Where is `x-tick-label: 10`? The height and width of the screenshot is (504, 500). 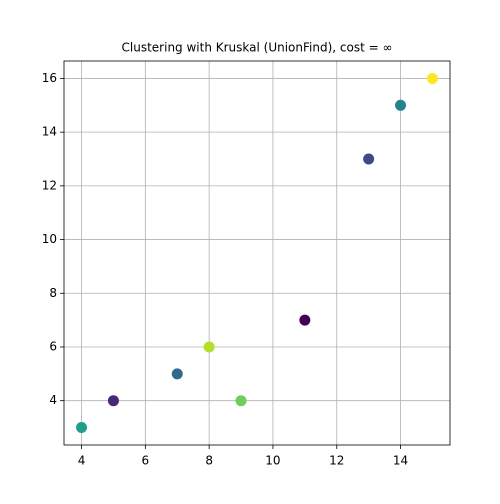 x-tick-label: 10 is located at coordinates (272, 461).